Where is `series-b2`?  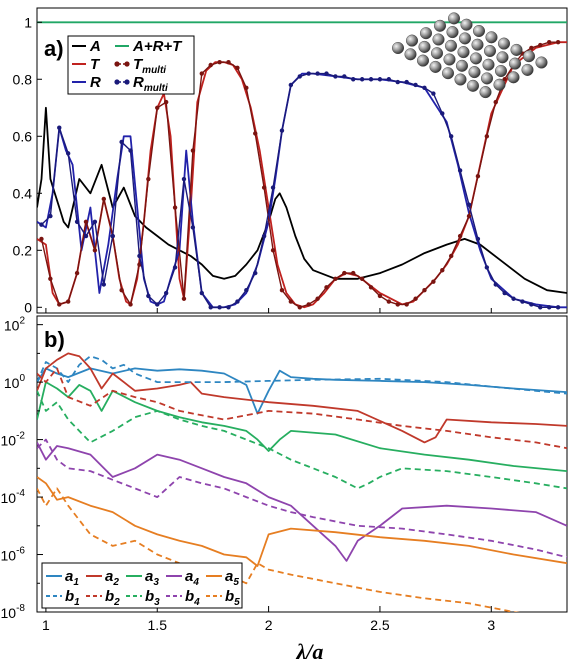
series-b2 is located at coordinates (302, 408).